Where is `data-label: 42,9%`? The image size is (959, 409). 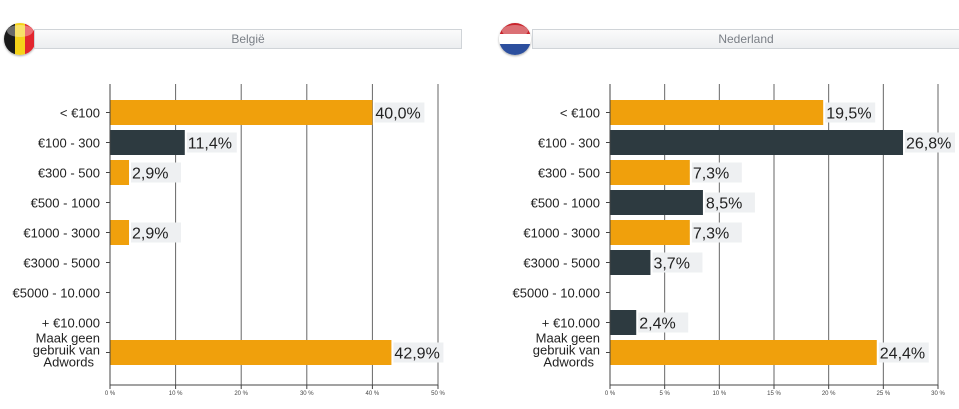
data-label: 42,9% is located at coordinates (416, 354).